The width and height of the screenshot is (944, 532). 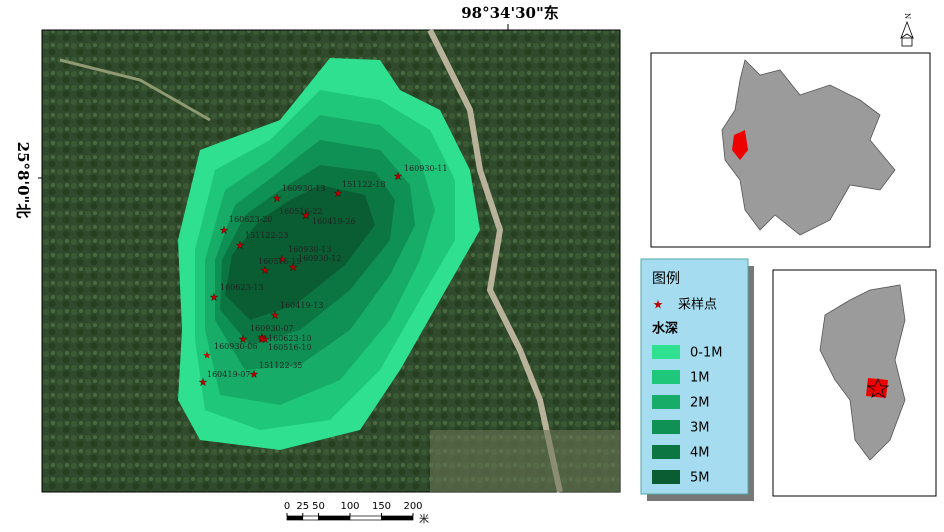 I want to click on legend-title: 图例, so click(x=666, y=279).